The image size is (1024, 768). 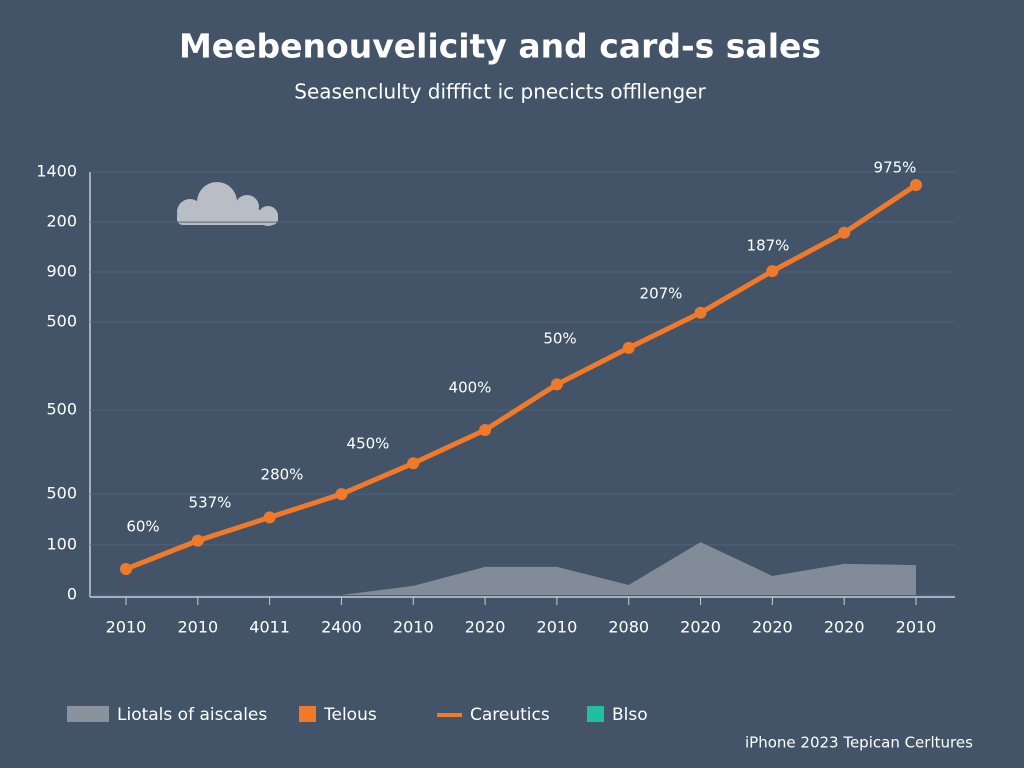 I want to click on legend-label: Careutics, so click(x=510, y=715).